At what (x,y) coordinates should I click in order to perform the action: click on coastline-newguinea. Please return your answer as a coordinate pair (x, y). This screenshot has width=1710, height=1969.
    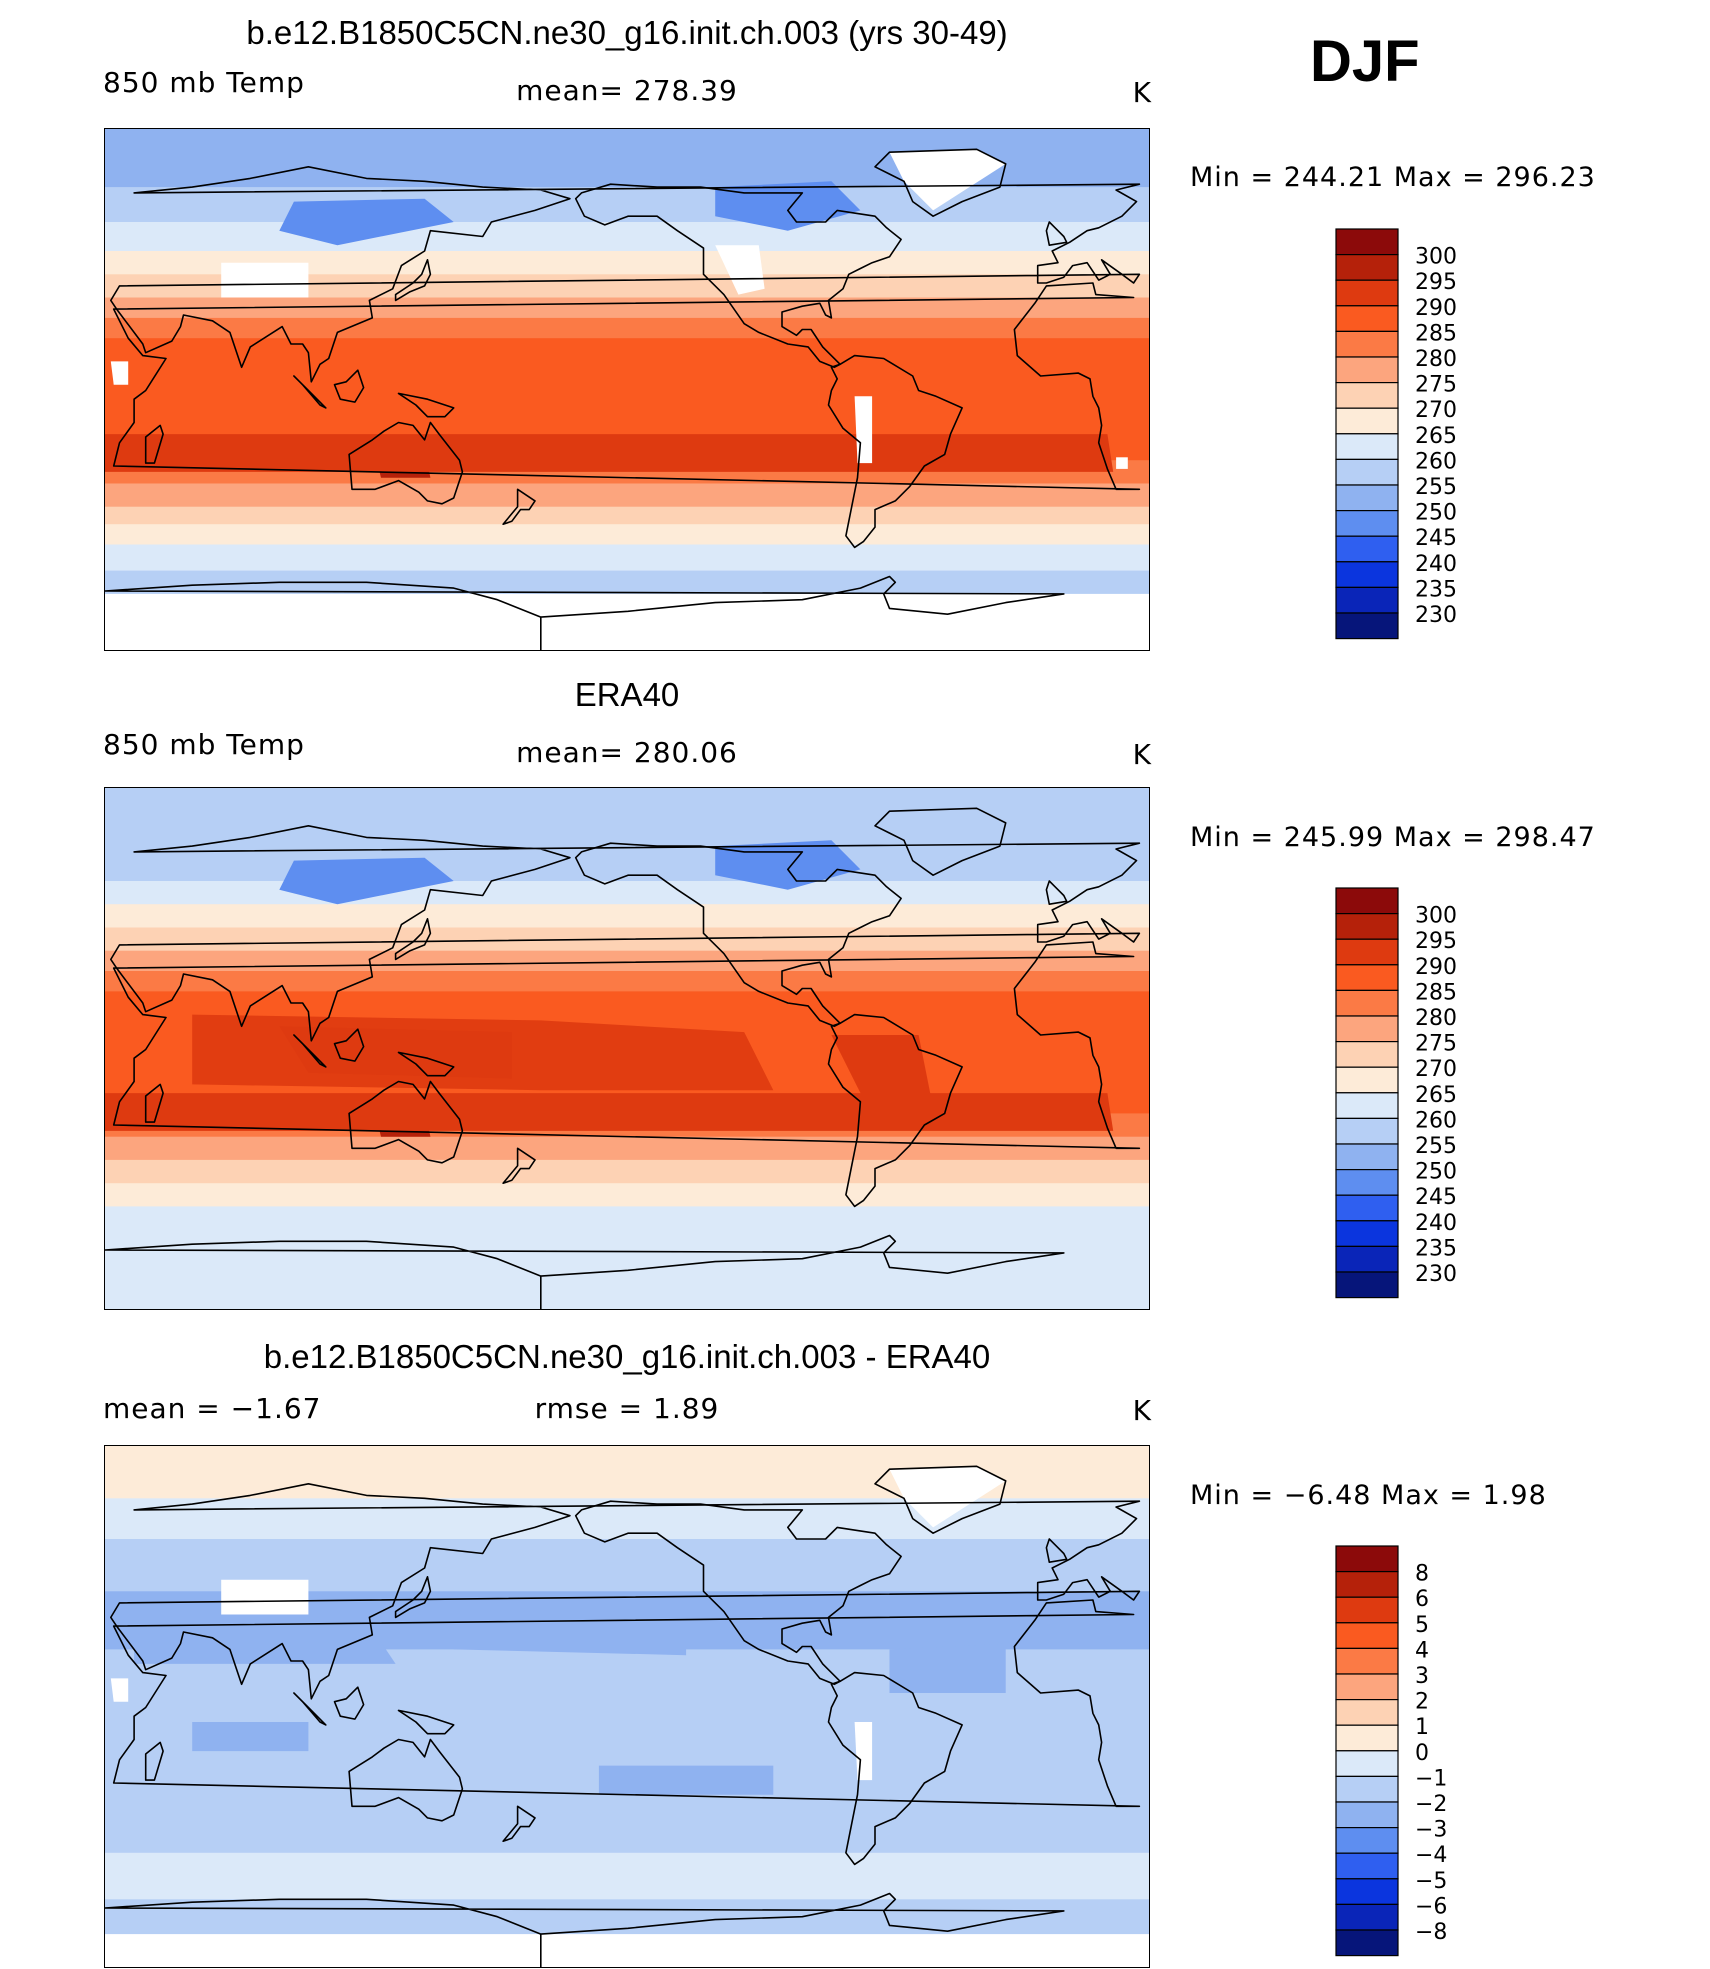
    Looking at the image, I should click on (426, 405).